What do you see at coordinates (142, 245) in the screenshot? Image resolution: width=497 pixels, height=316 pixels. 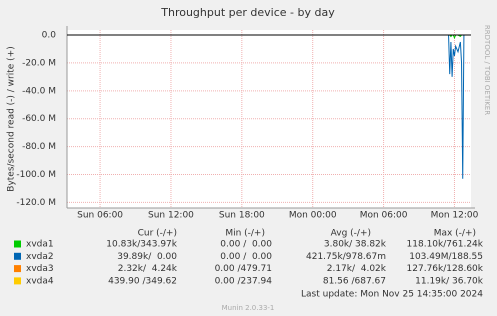 I see `legend-stat: 10.83k/343.97k` at bounding box center [142, 245].